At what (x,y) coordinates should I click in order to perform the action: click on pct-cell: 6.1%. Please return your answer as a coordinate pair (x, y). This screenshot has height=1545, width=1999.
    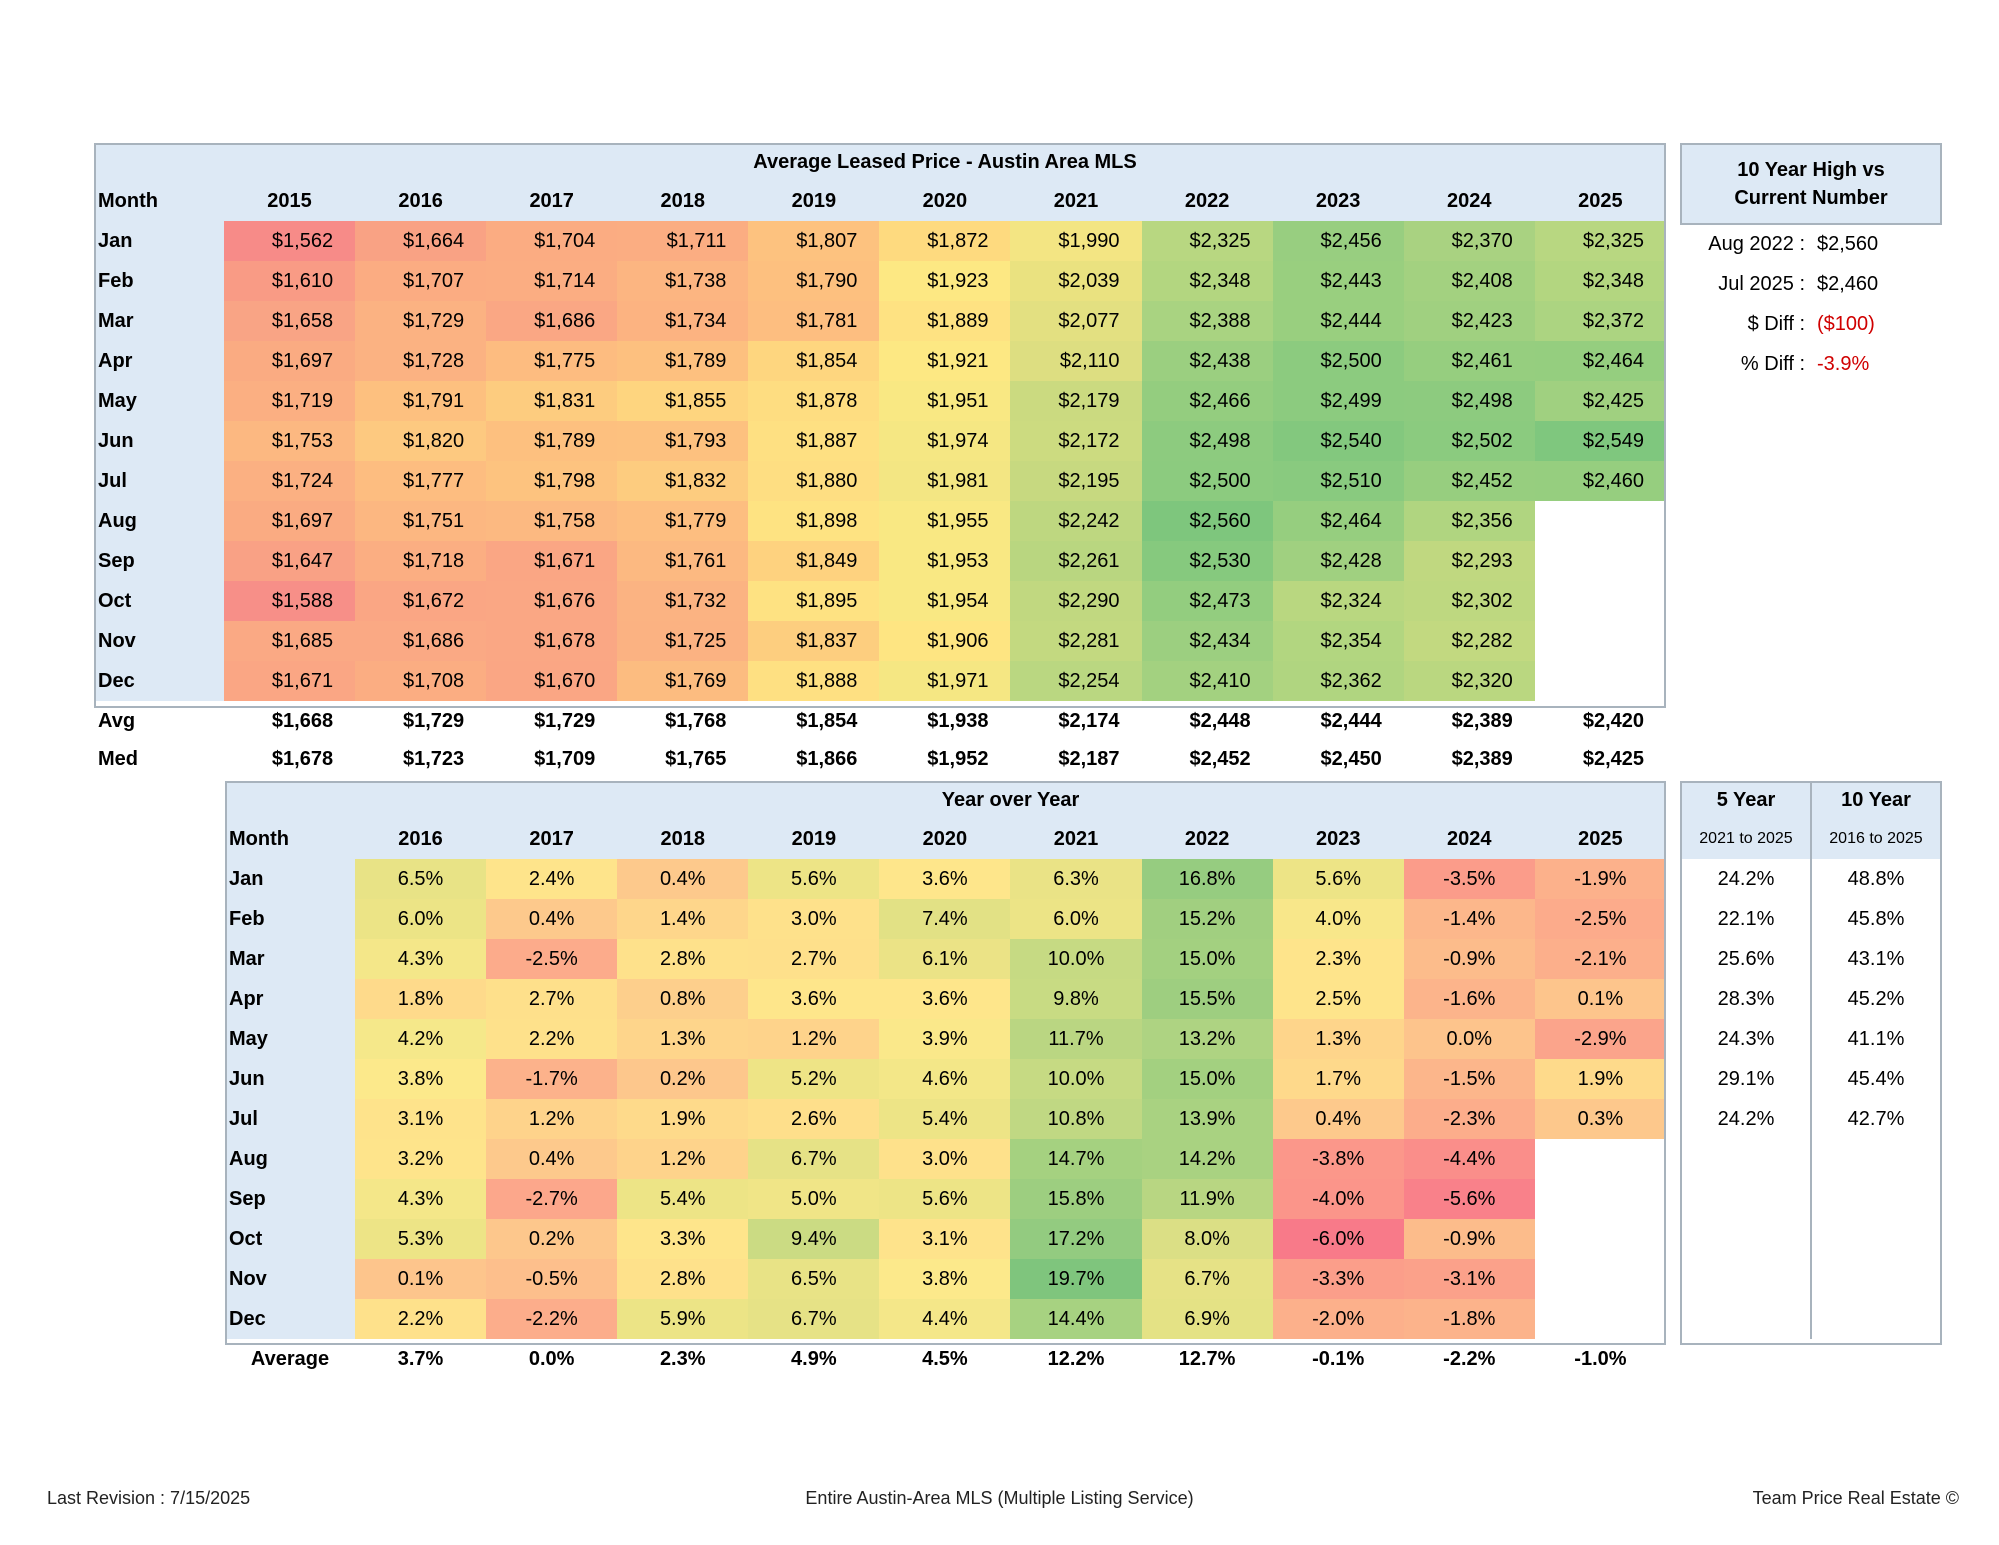
    Looking at the image, I should click on (945, 959).